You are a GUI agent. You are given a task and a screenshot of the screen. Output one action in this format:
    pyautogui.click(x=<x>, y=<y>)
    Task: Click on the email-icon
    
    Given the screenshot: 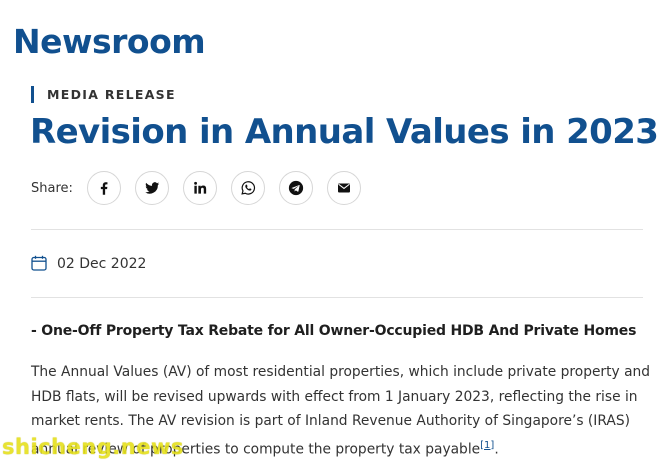 What is the action you would take?
    pyautogui.click(x=344, y=188)
    